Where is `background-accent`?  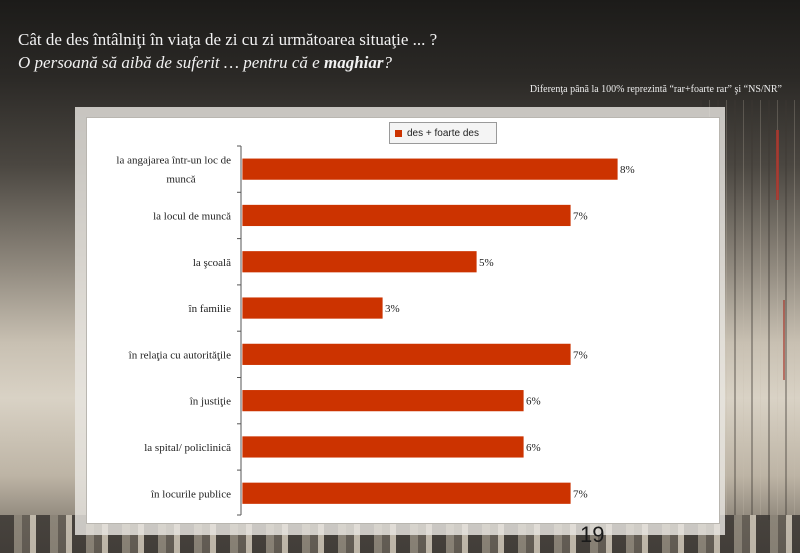 background-accent is located at coordinates (777, 165).